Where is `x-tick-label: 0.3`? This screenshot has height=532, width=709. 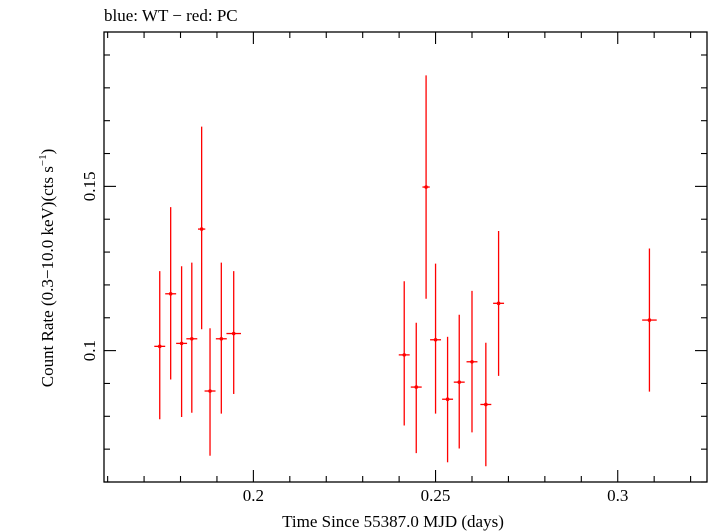 x-tick-label: 0.3 is located at coordinates (617, 495).